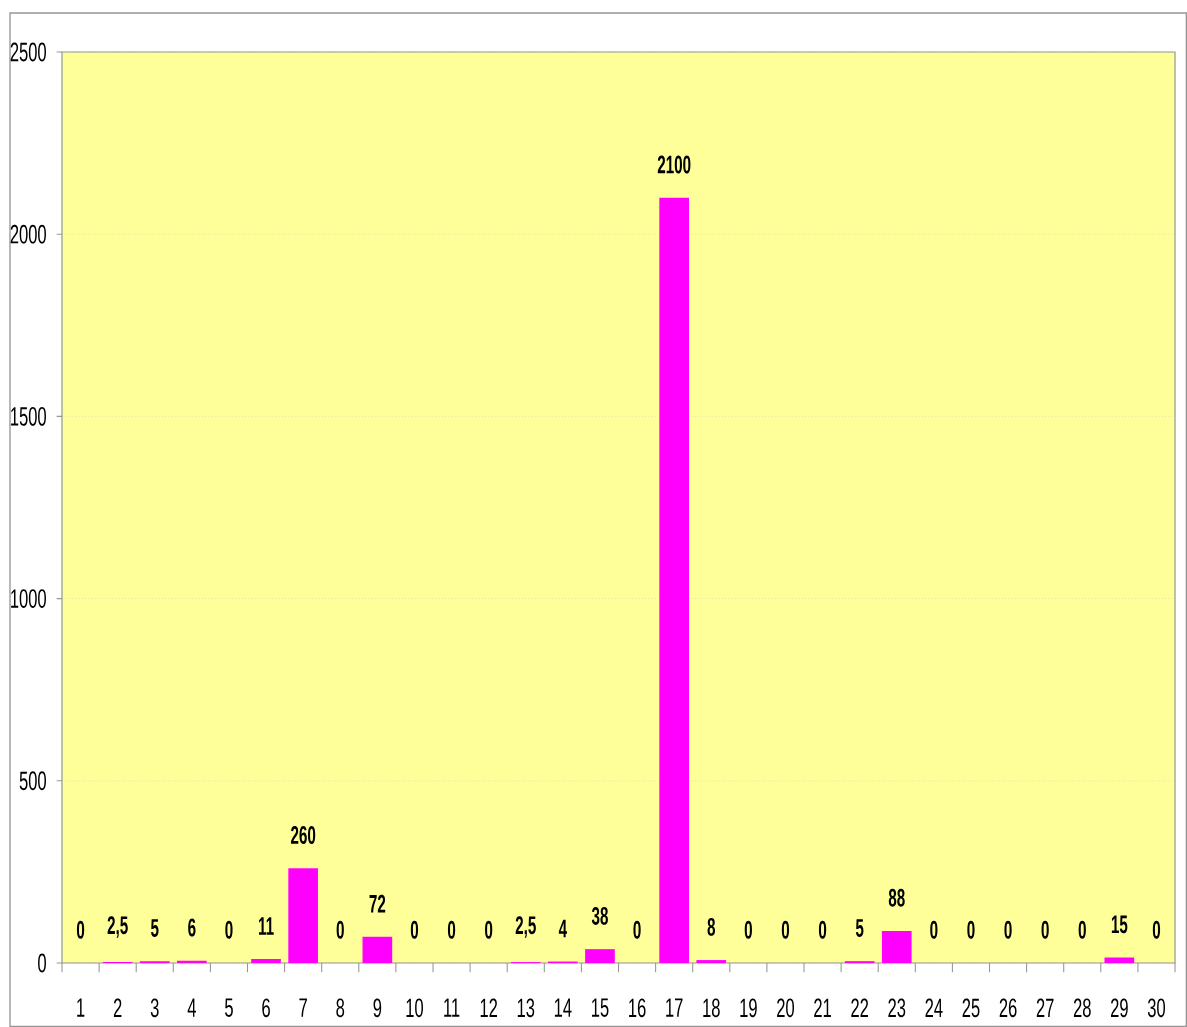  What do you see at coordinates (563, 1007) in the screenshot?
I see `x-tick-label: 14` at bounding box center [563, 1007].